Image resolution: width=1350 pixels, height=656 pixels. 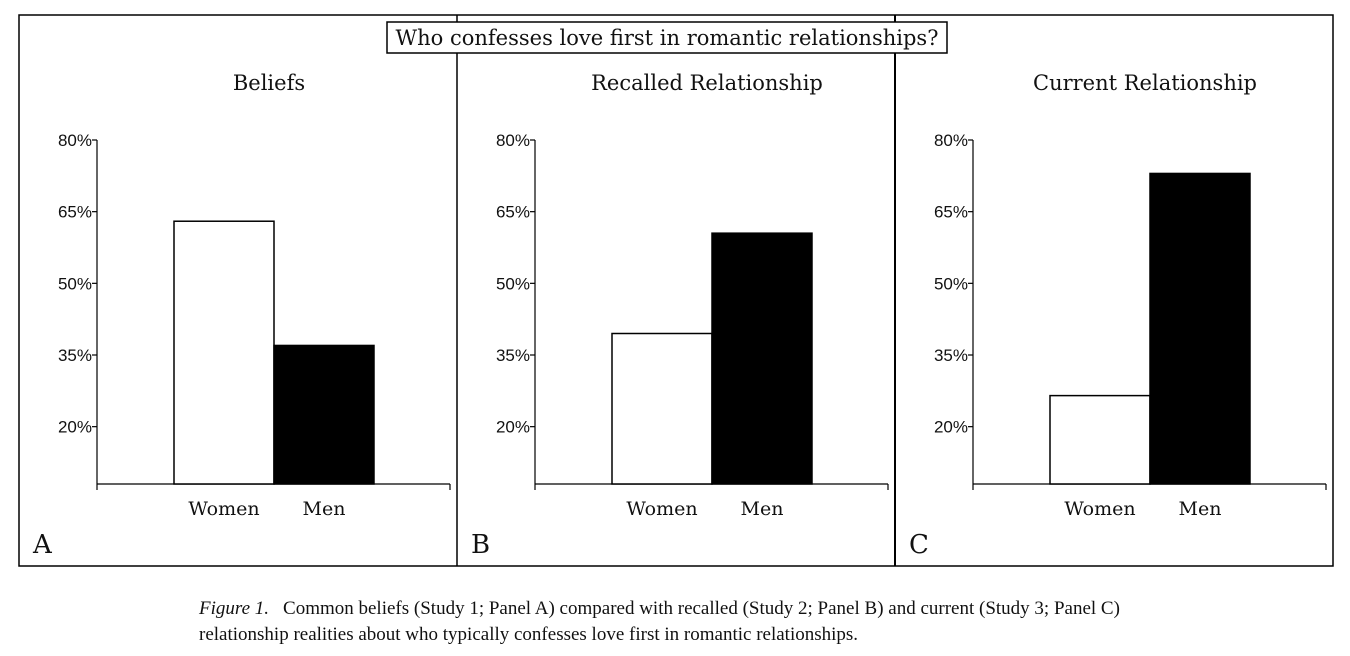 What do you see at coordinates (762, 509) in the screenshot?
I see `panel-b-category-label: Men` at bounding box center [762, 509].